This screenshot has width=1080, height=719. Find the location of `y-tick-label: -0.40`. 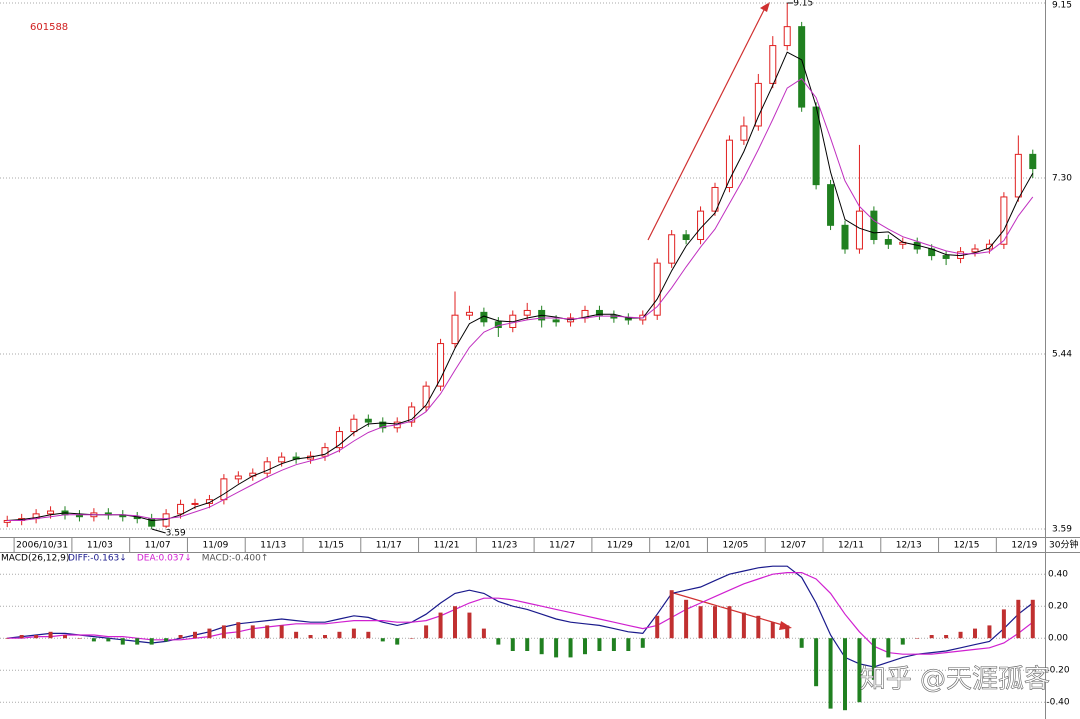

y-tick-label: -0.40 is located at coordinates (1058, 703).